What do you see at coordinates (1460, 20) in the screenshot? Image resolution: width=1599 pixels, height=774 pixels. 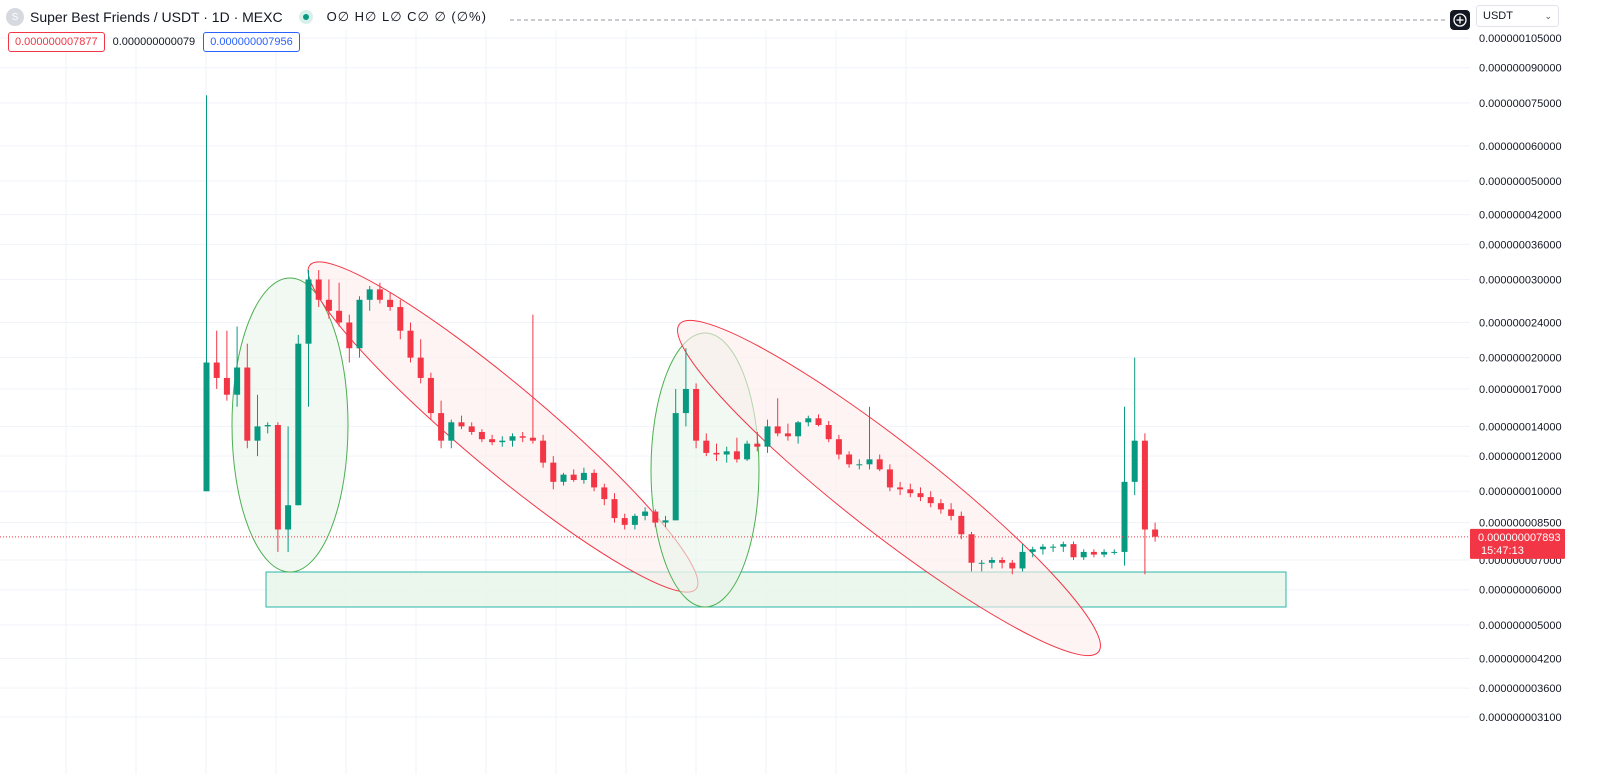 I see `add-crosshair-button` at bounding box center [1460, 20].